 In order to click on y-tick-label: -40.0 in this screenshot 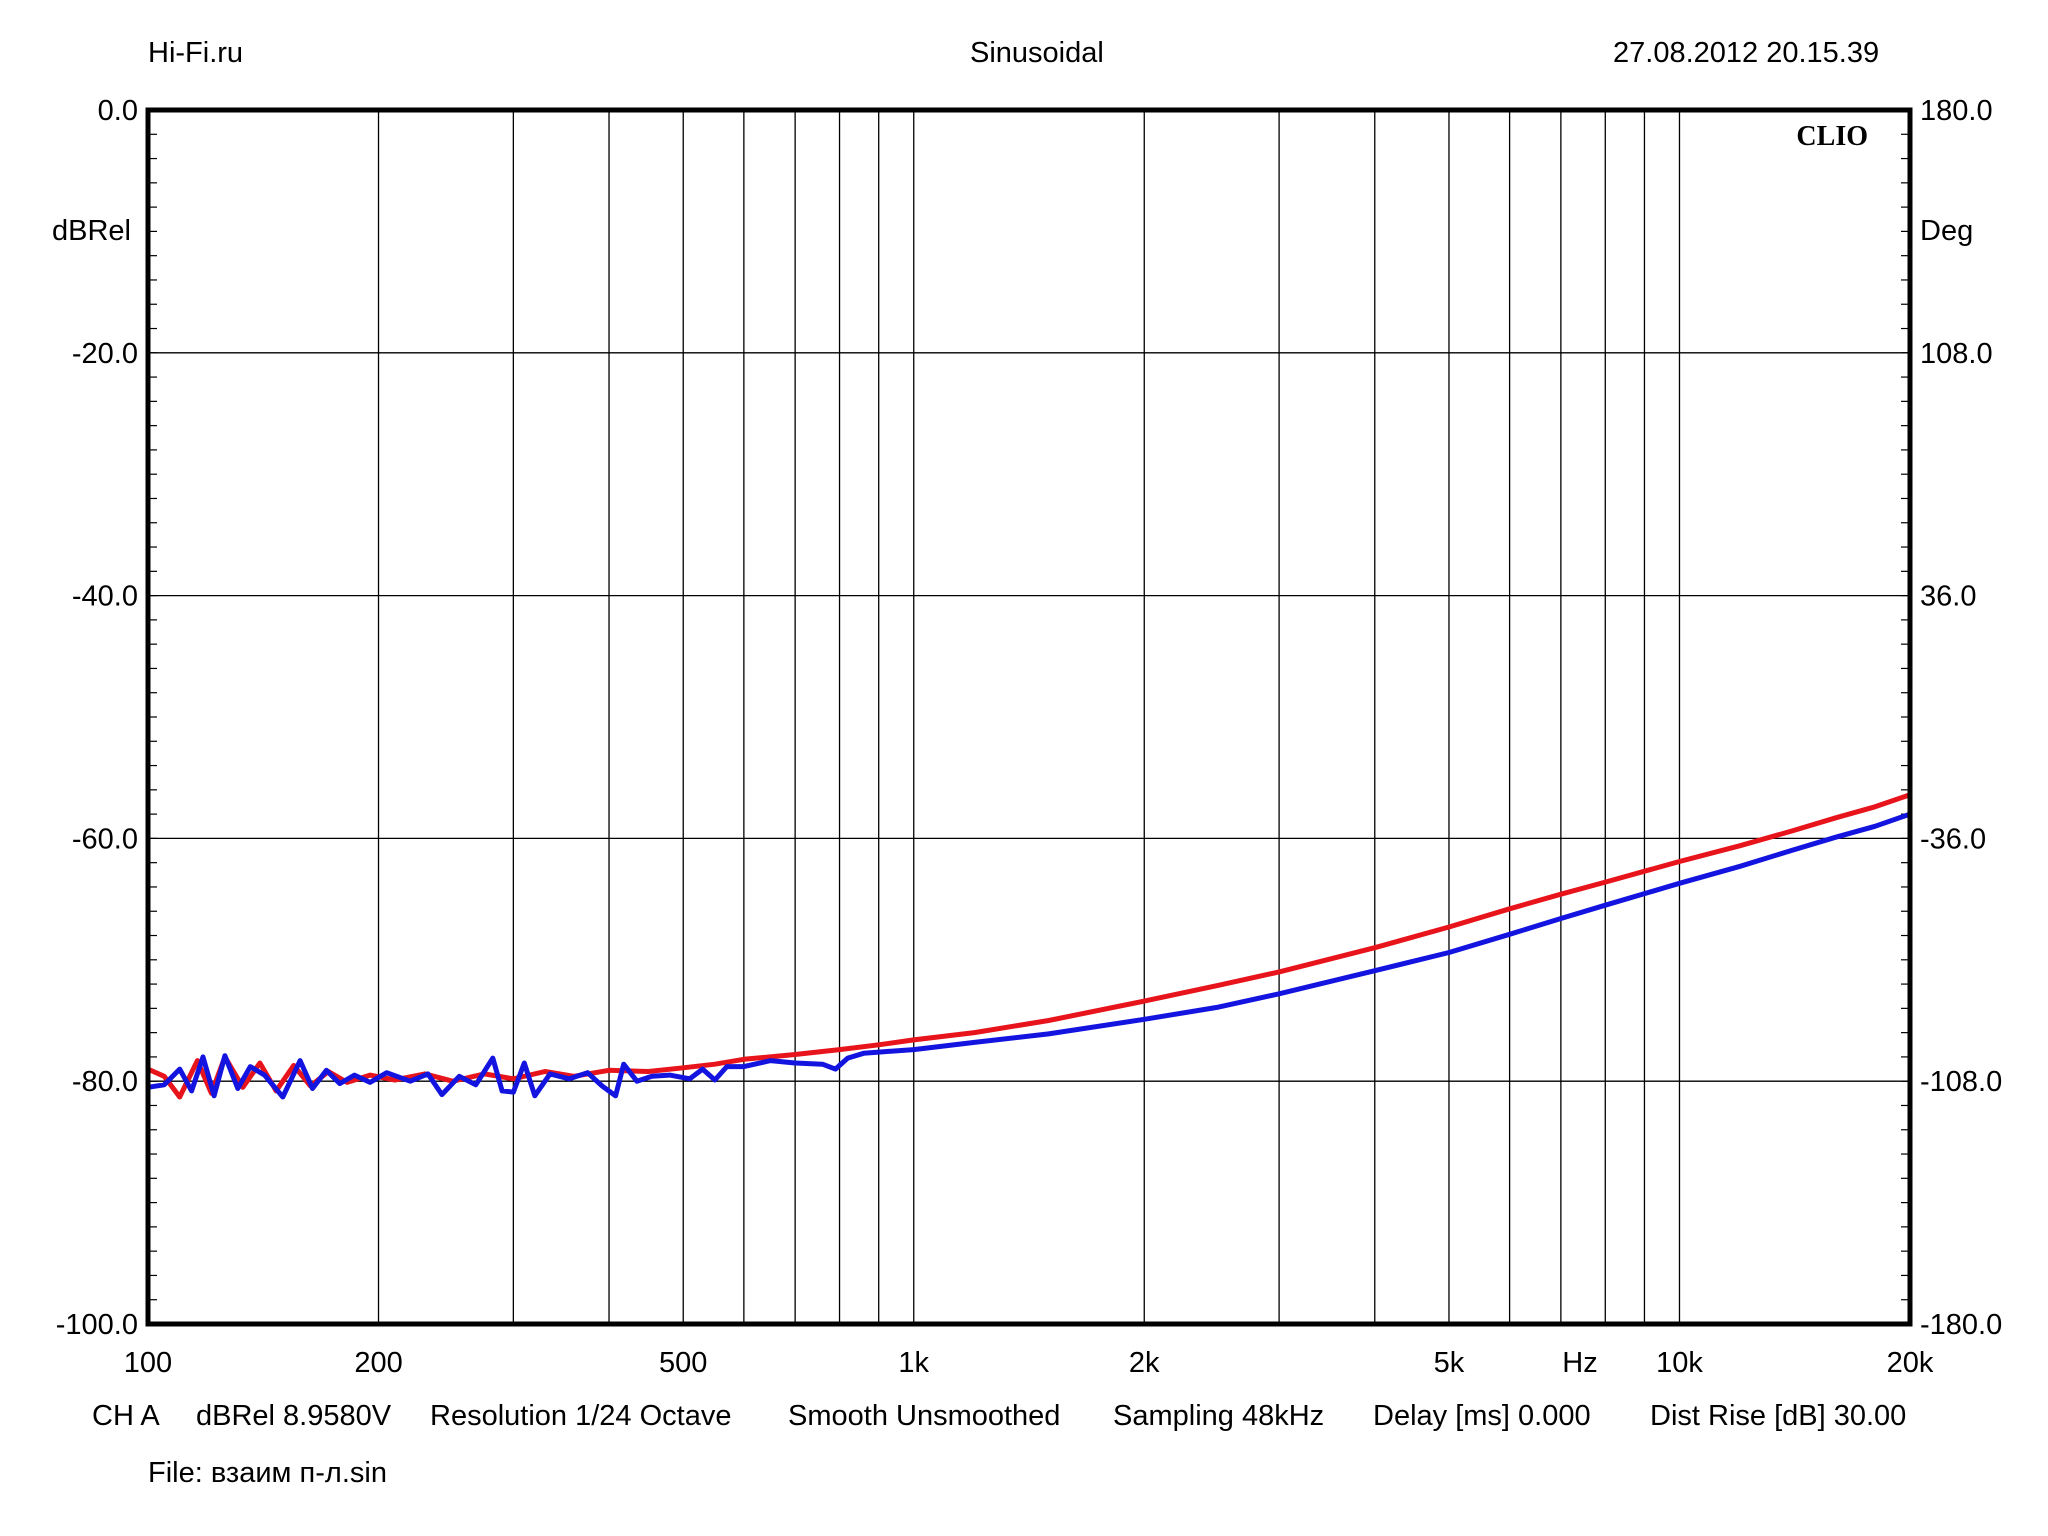, I will do `click(105, 597)`.